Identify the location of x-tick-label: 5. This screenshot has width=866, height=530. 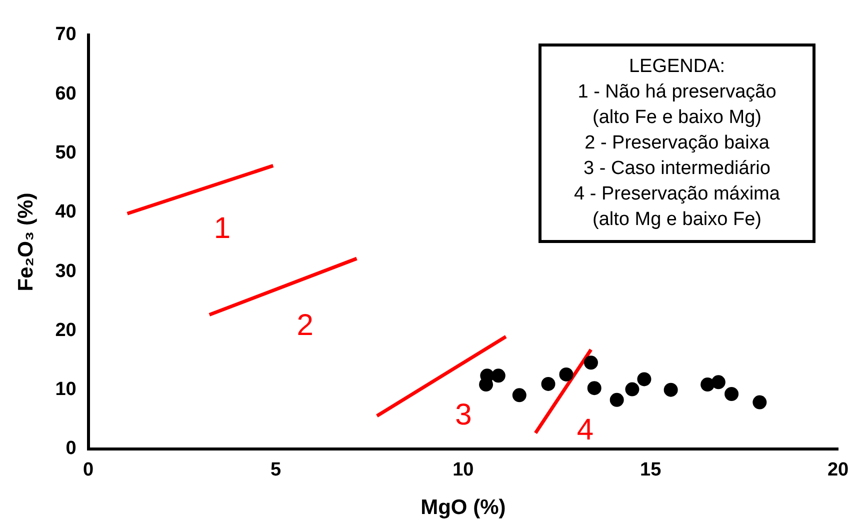
(276, 470).